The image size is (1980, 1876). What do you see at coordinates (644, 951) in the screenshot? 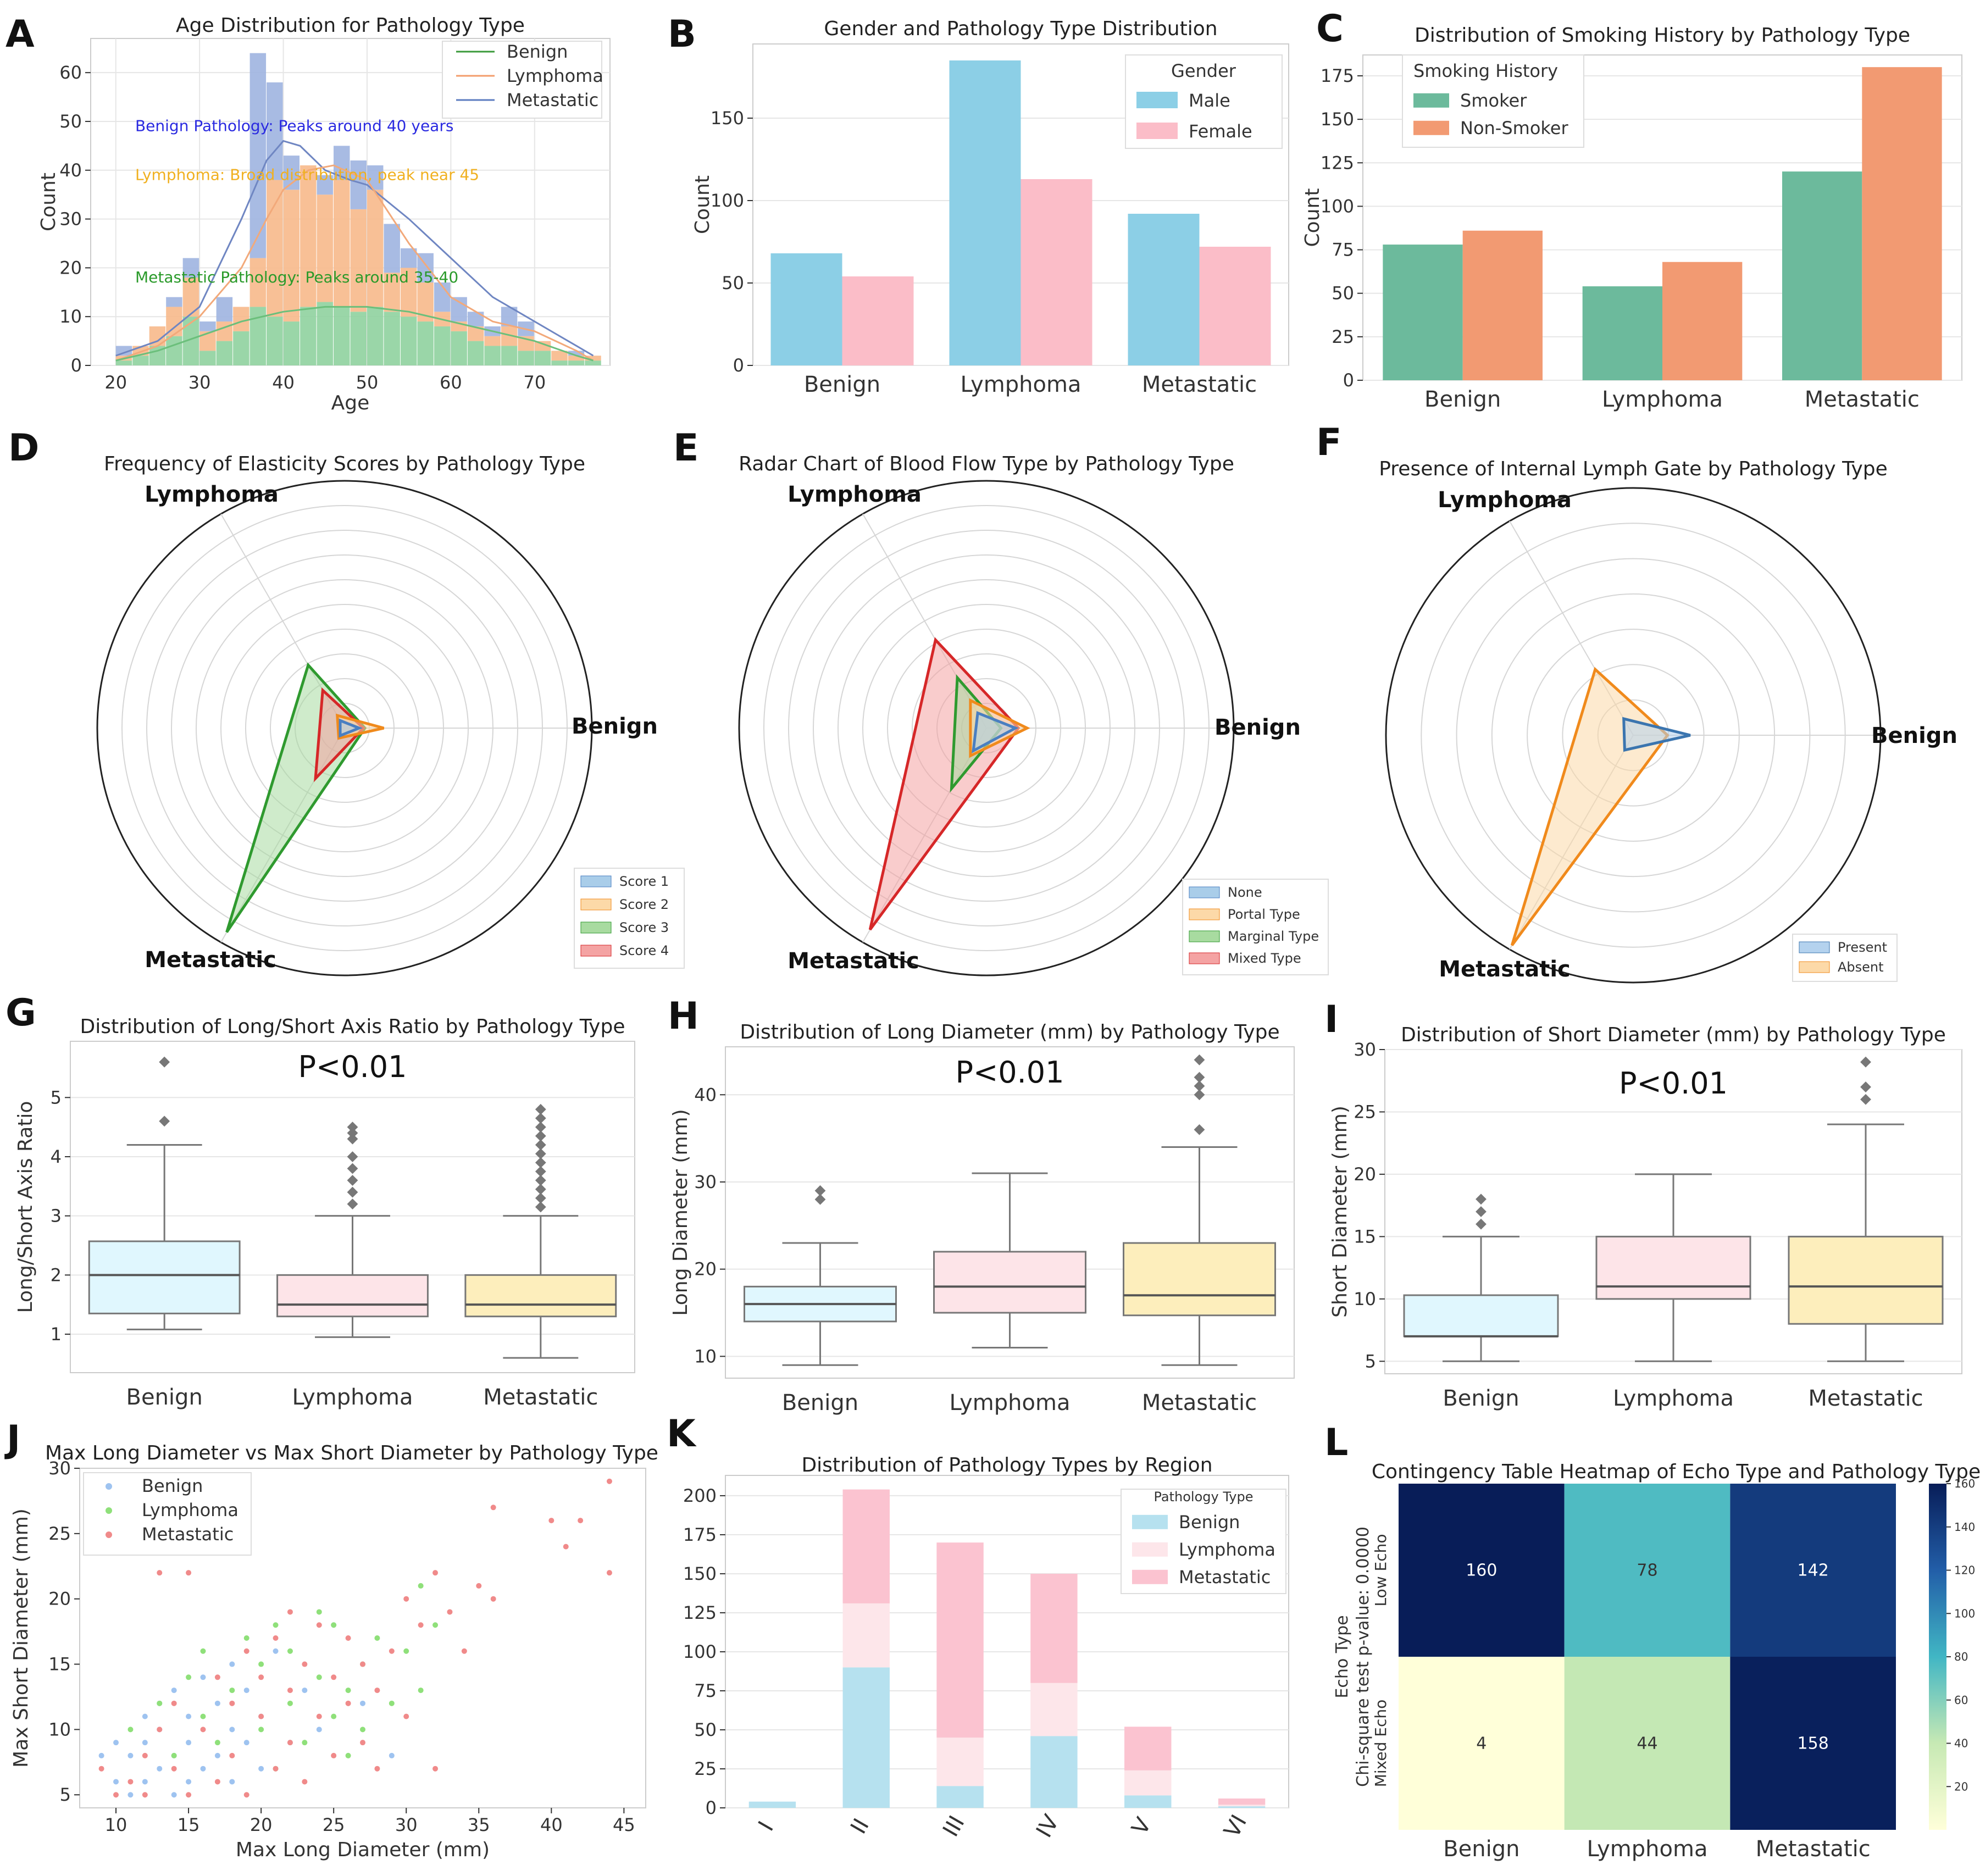
I see `legend-label: Score 4` at bounding box center [644, 951].